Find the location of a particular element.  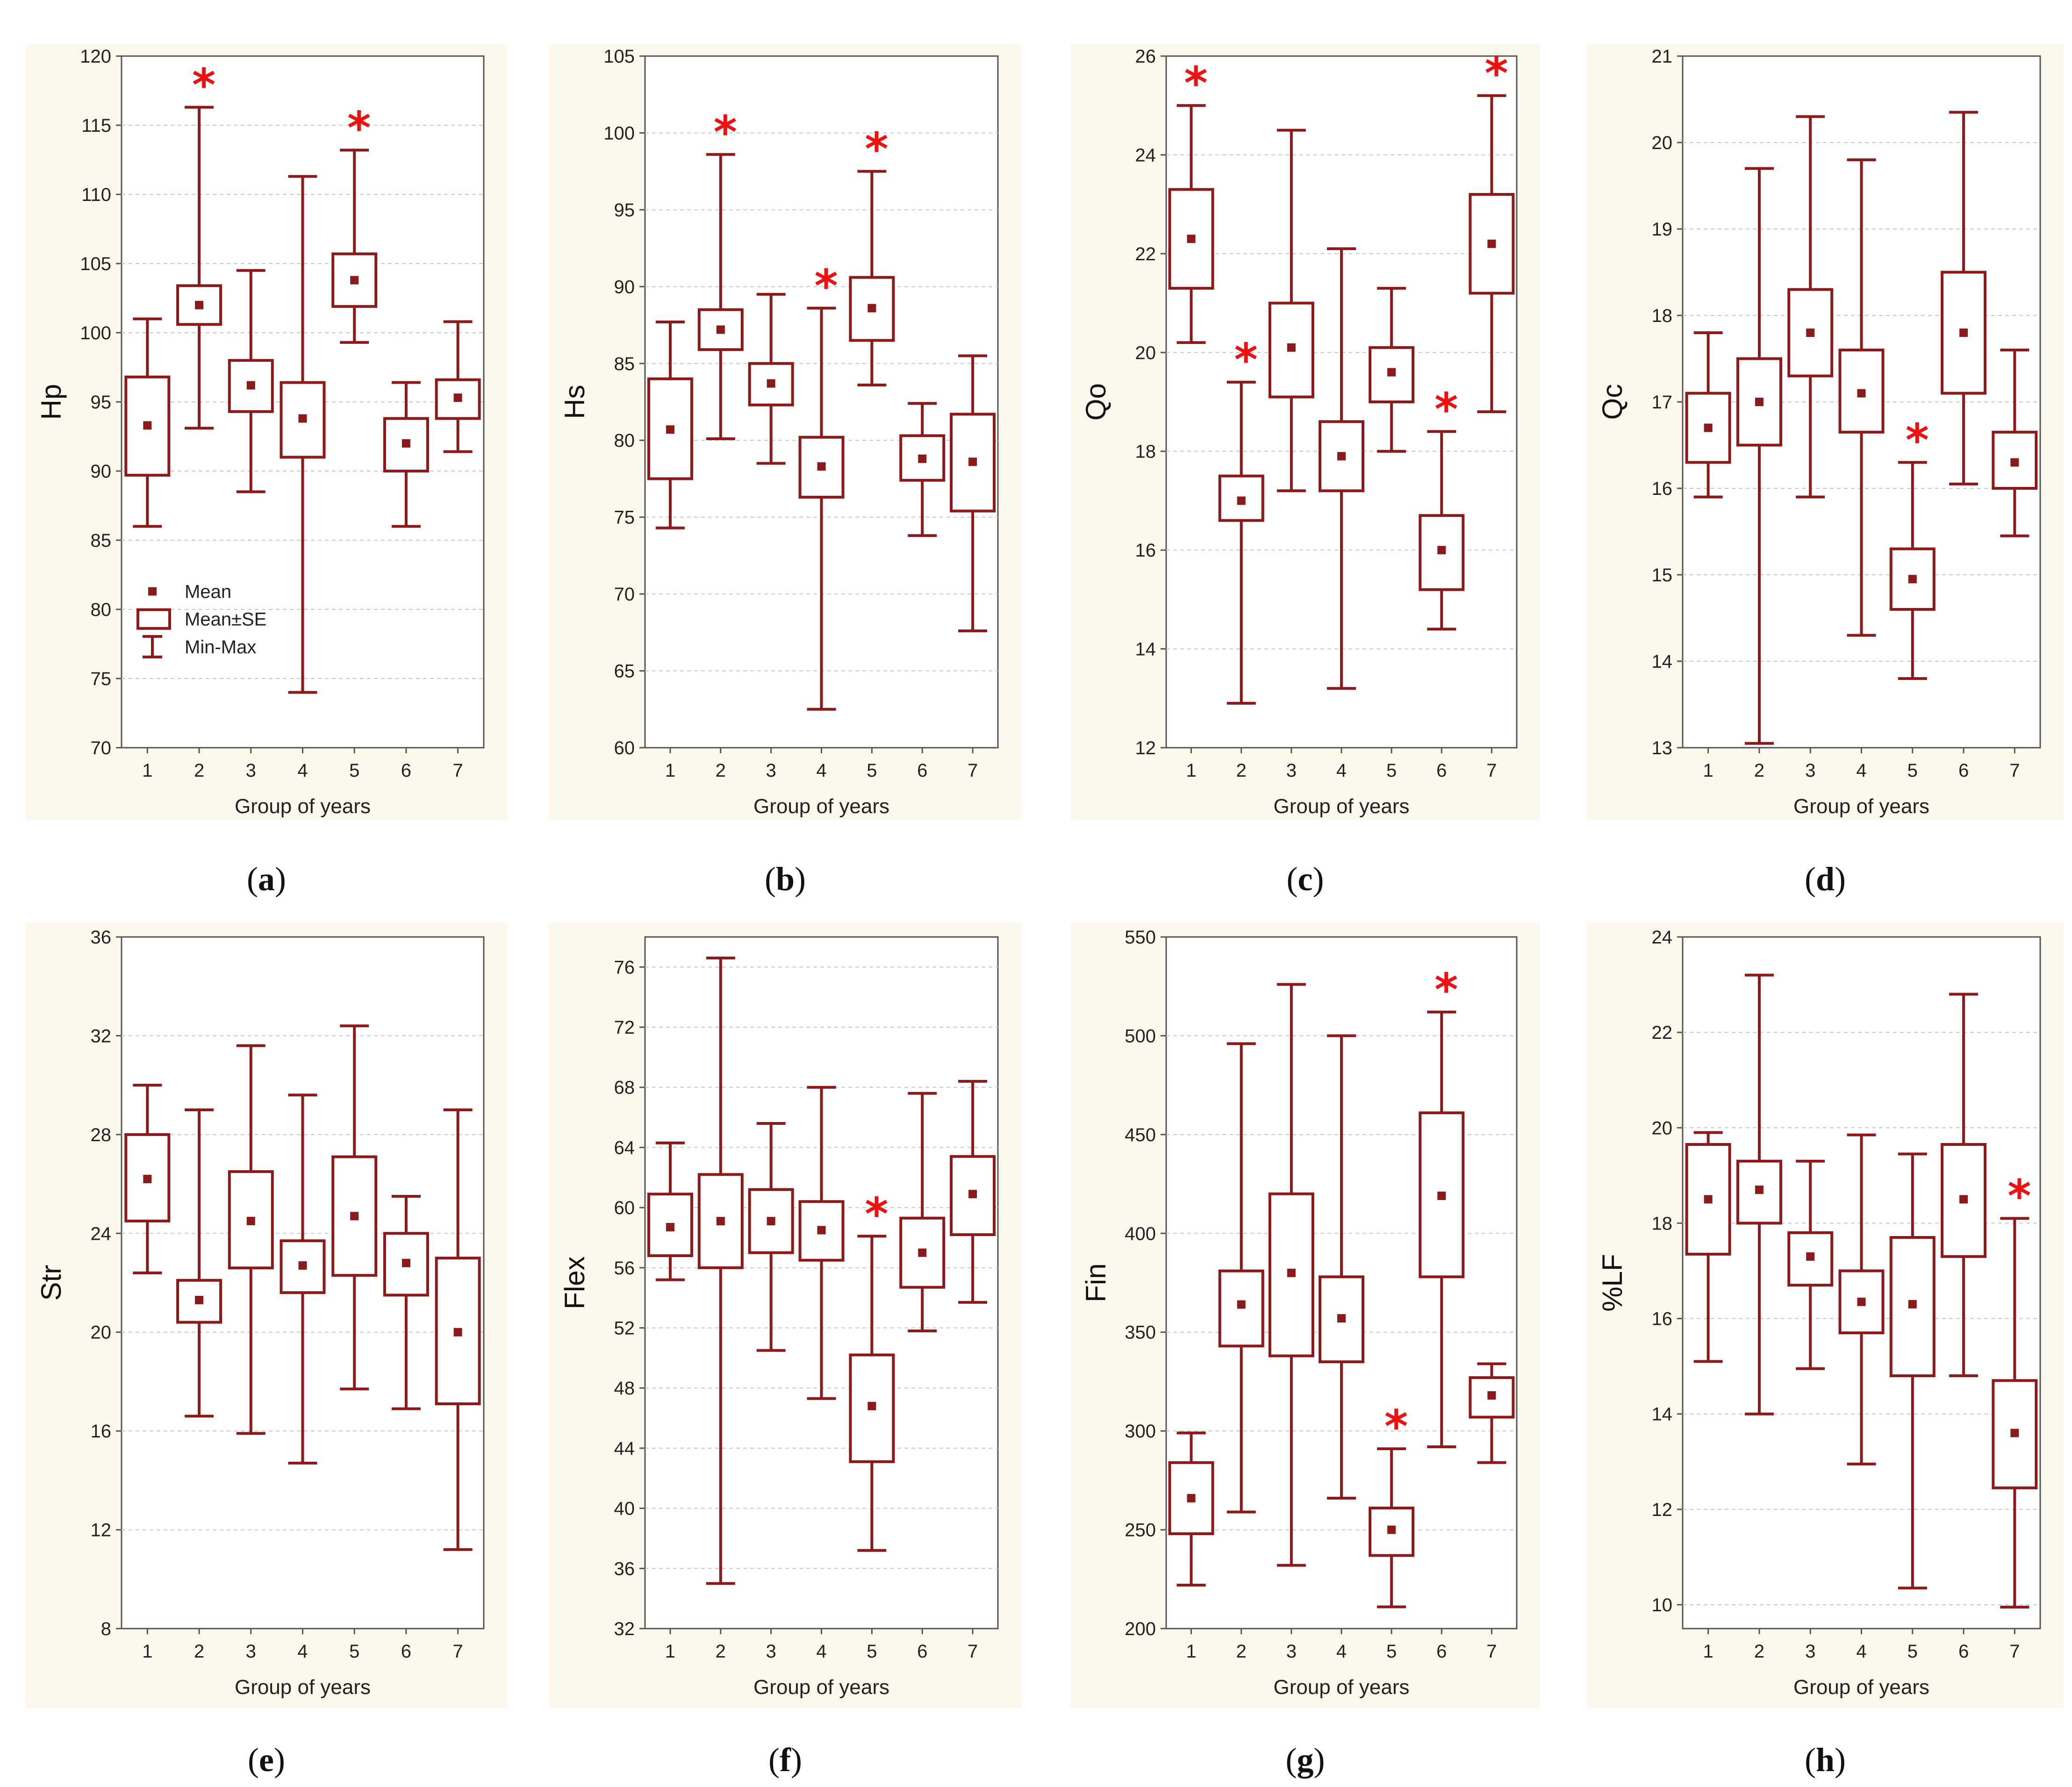

y-tick-label: 300 is located at coordinates (1140, 1431).